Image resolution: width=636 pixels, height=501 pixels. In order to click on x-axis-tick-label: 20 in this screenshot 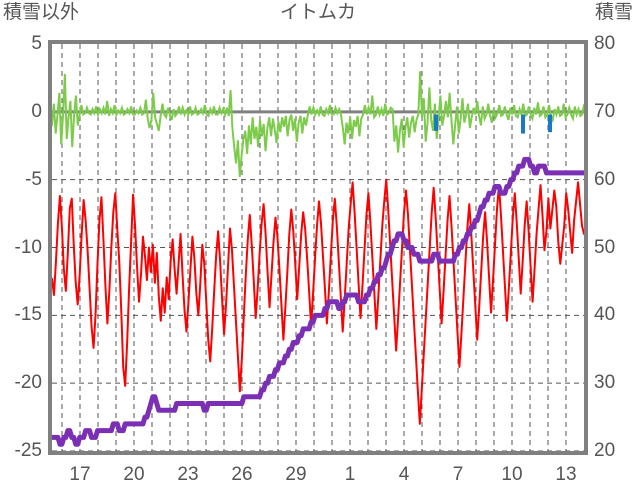, I will do `click(134, 474)`.